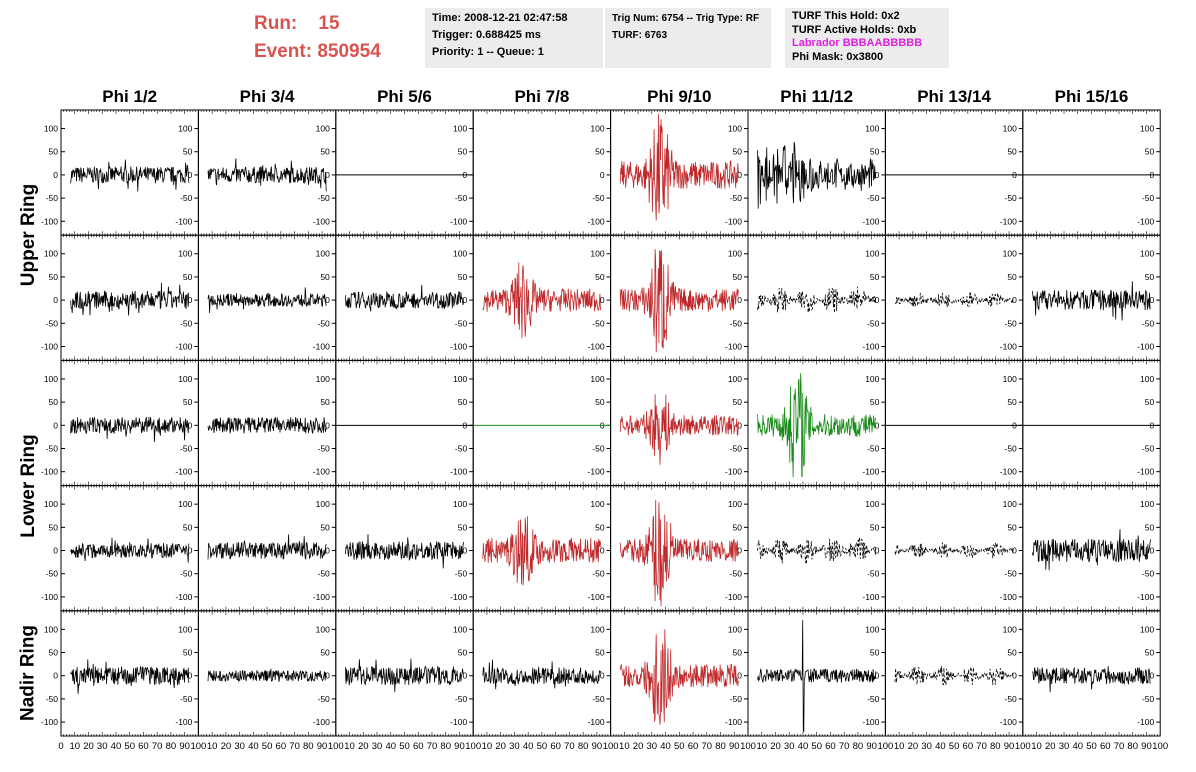 The width and height of the screenshot is (1196, 772). Describe the element at coordinates (349, 51) in the screenshot. I see `event-value: 850954` at that location.